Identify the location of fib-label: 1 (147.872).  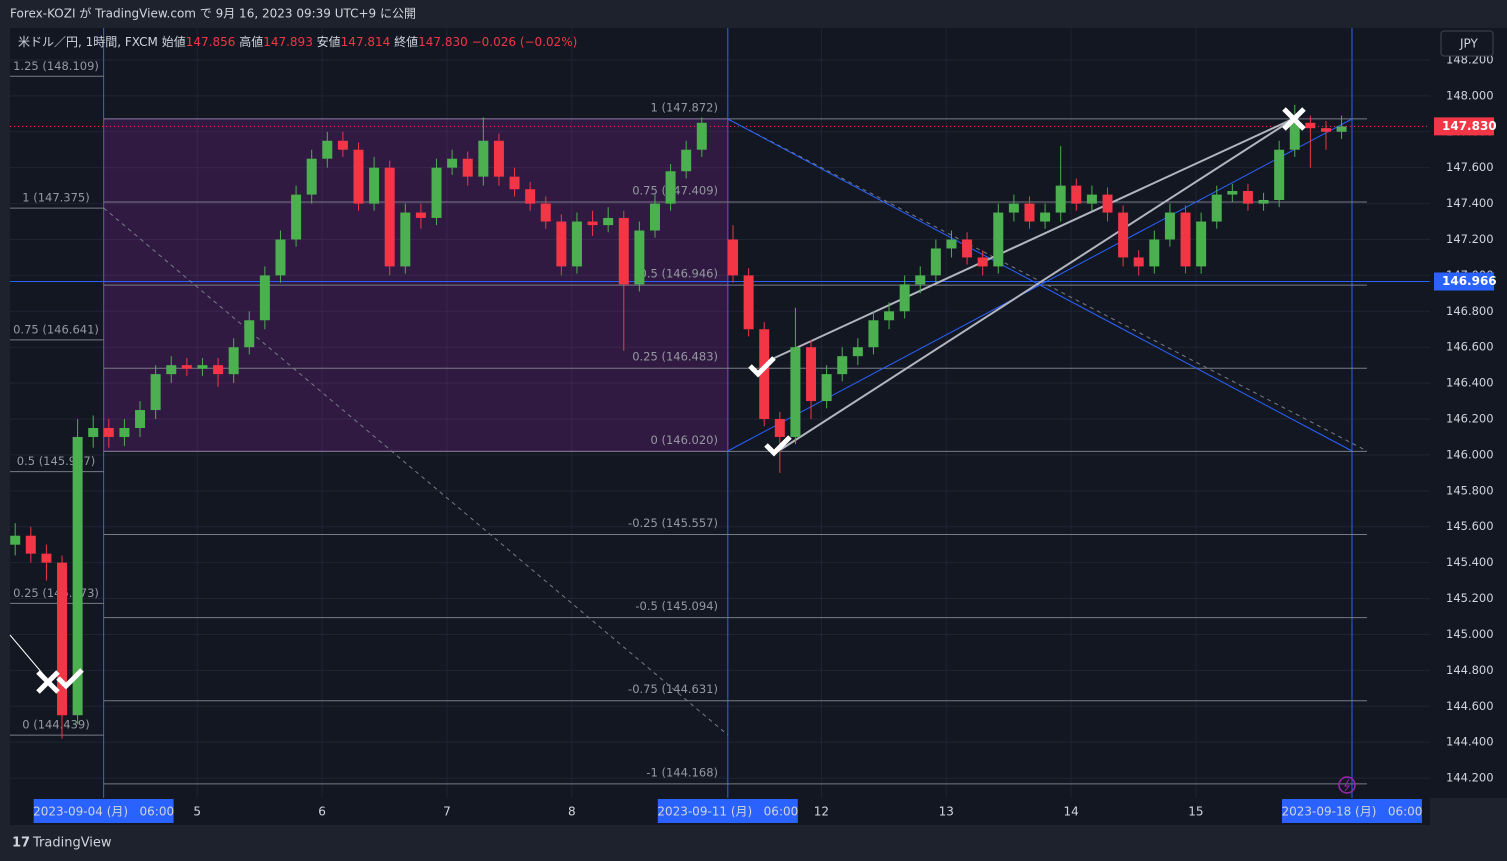
(684, 107).